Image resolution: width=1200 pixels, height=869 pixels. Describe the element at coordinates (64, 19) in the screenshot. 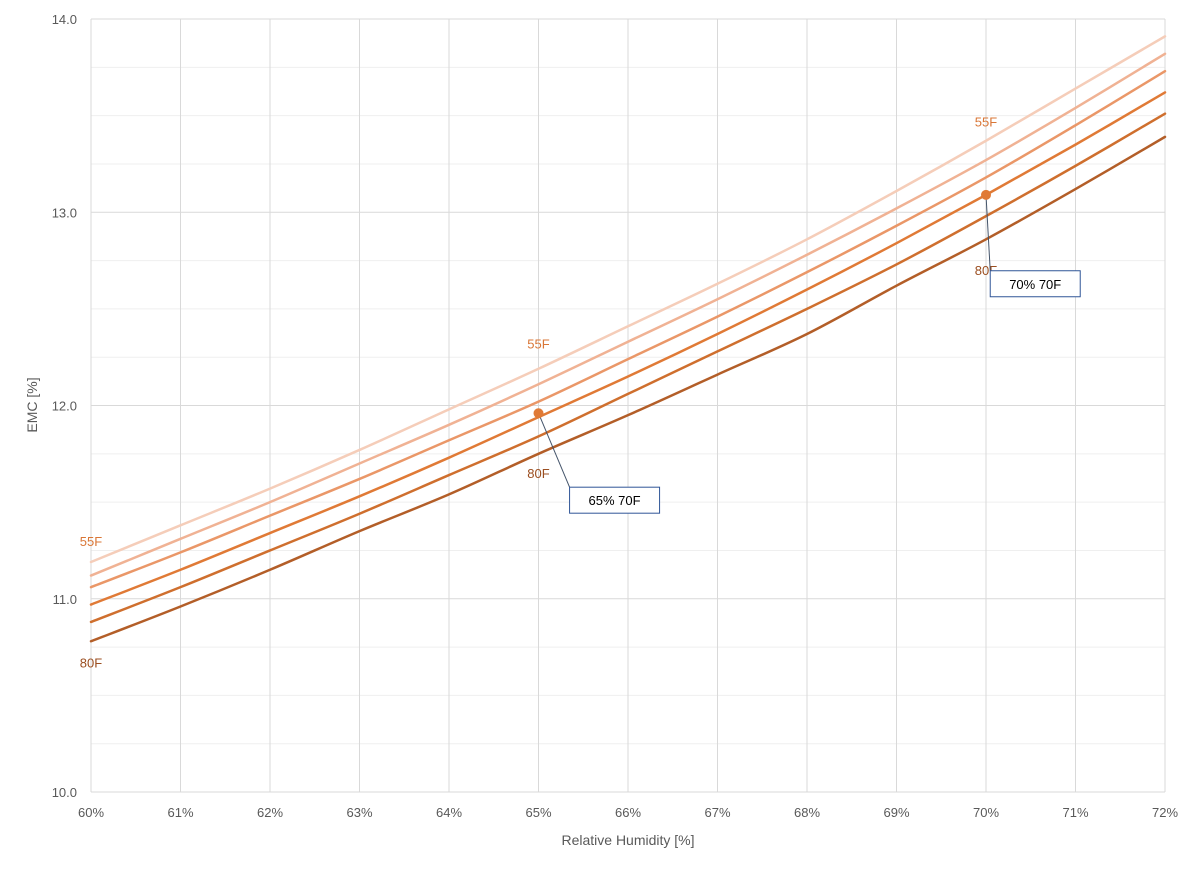

I see `y-tick-label: 14.0` at that location.